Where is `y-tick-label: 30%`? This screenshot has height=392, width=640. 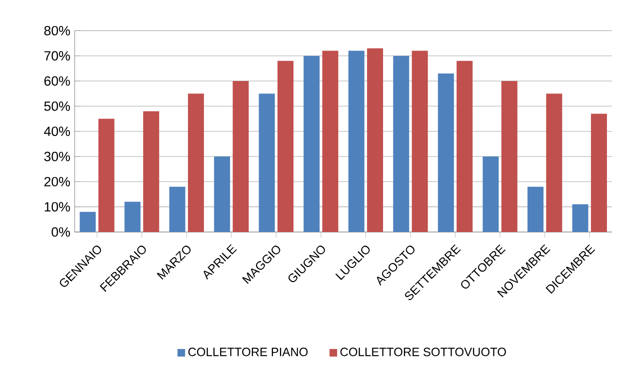
y-tick-label: 30% is located at coordinates (57, 157).